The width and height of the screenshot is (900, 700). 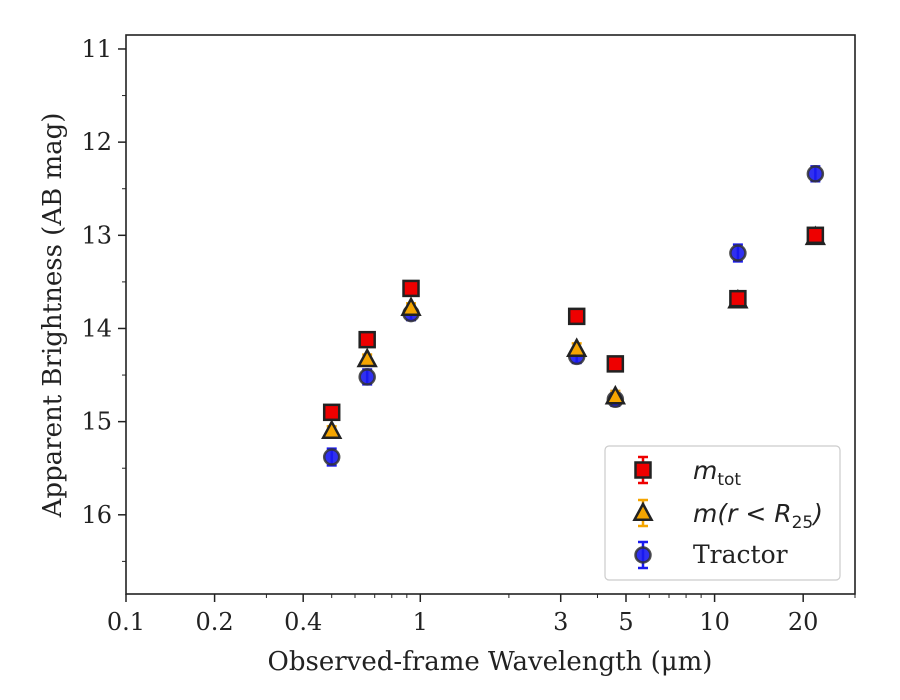 What do you see at coordinates (420, 622) in the screenshot?
I see `x-tick-label: 1` at bounding box center [420, 622].